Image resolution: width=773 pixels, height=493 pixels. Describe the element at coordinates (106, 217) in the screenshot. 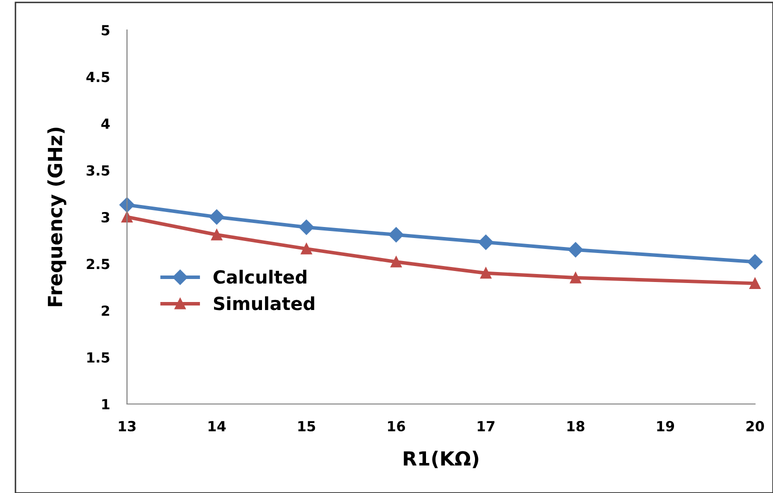

I see `y-tick-label: 3` at that location.